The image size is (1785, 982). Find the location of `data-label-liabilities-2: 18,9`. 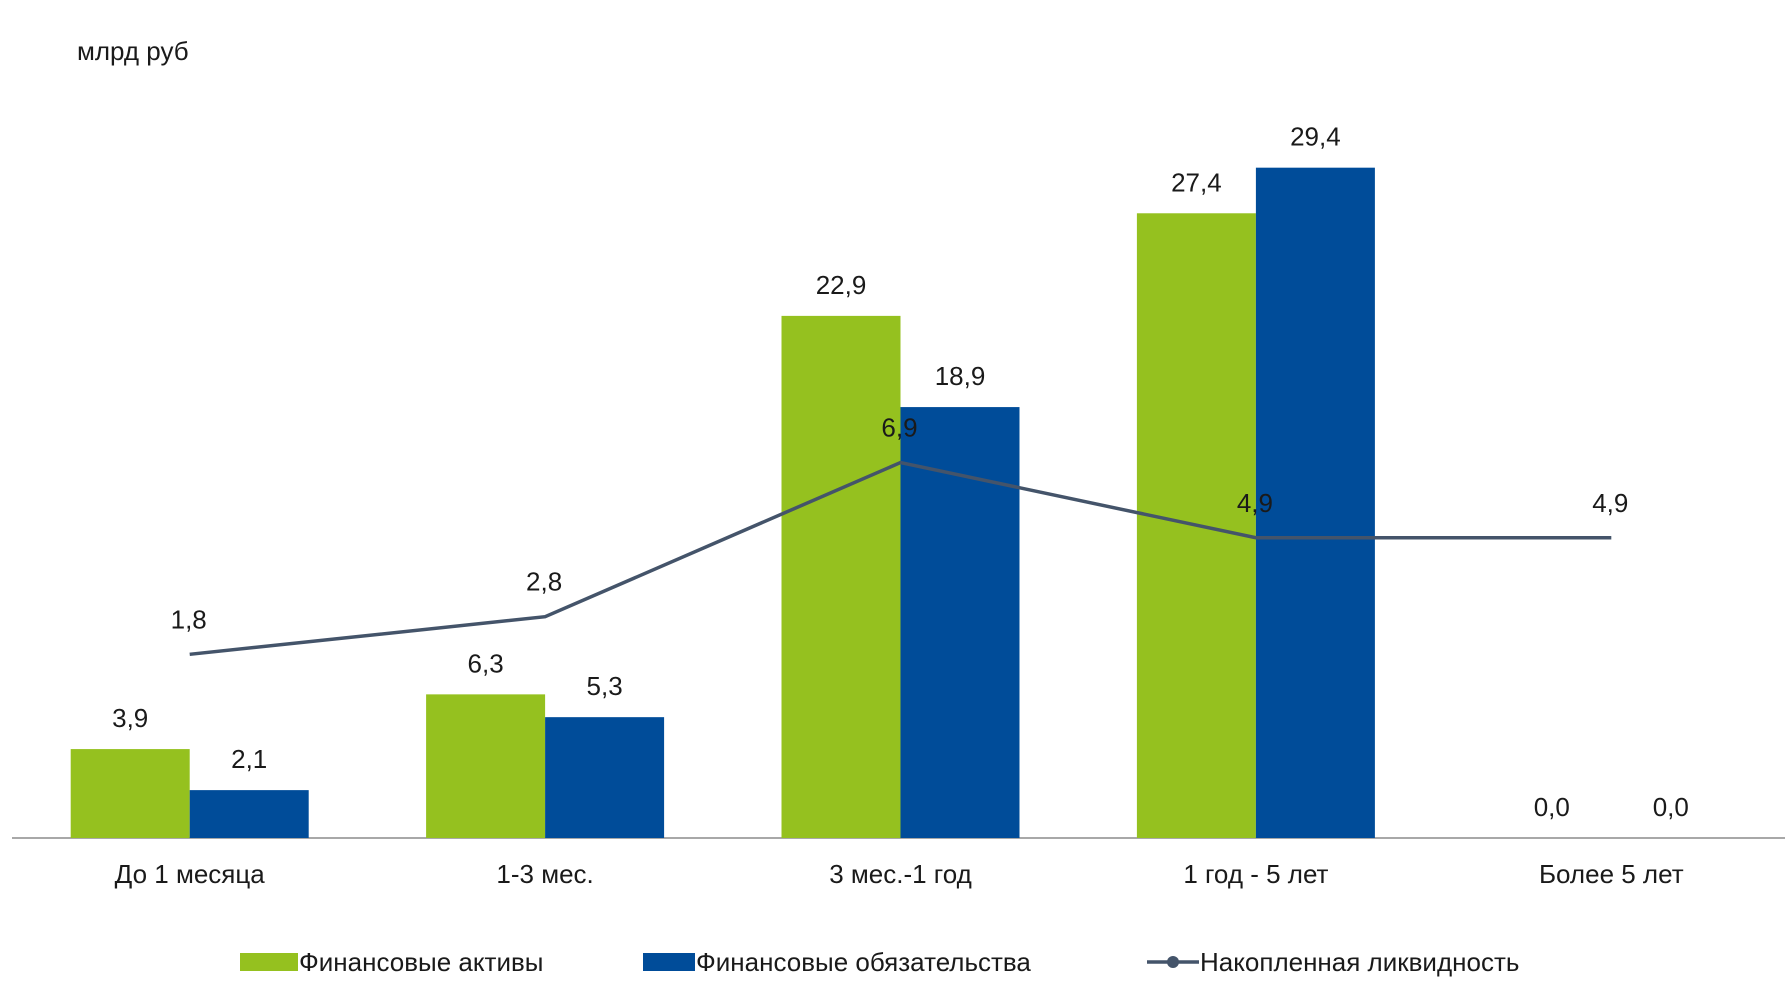

data-label-liabilities-2: 18,9 is located at coordinates (960, 376).